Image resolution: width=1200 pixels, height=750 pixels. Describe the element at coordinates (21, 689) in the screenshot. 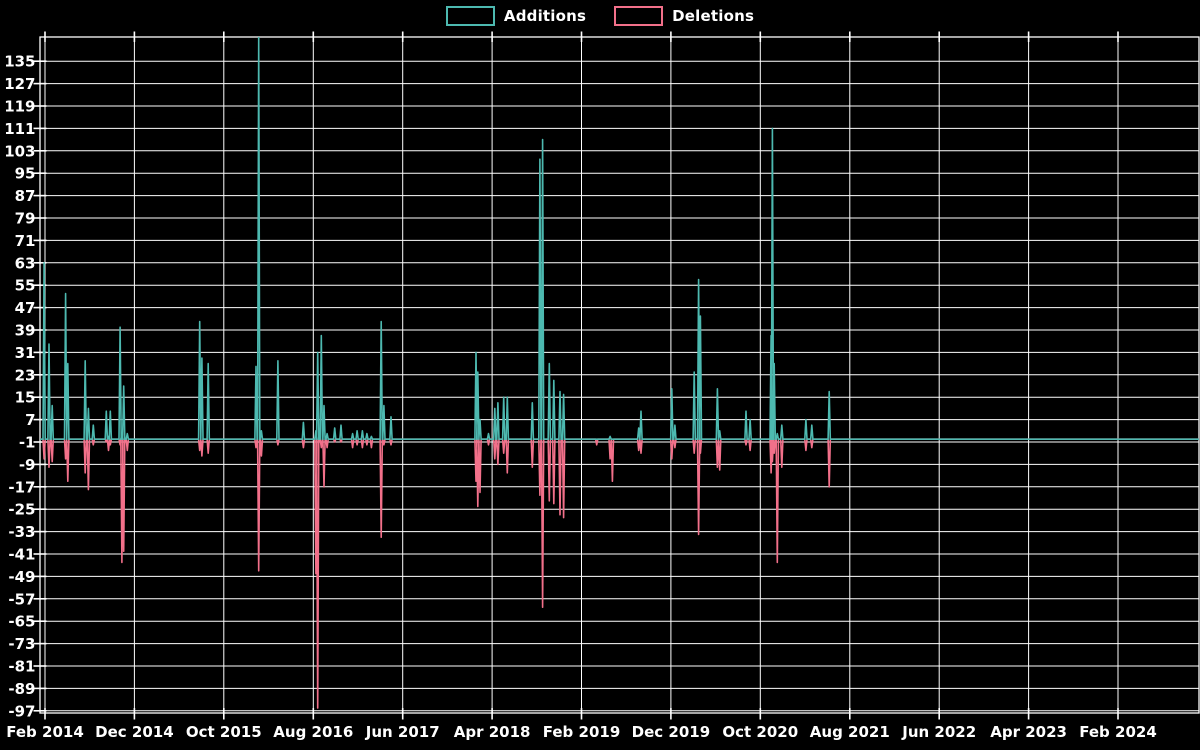

I see `svg-text: -89` at that location.